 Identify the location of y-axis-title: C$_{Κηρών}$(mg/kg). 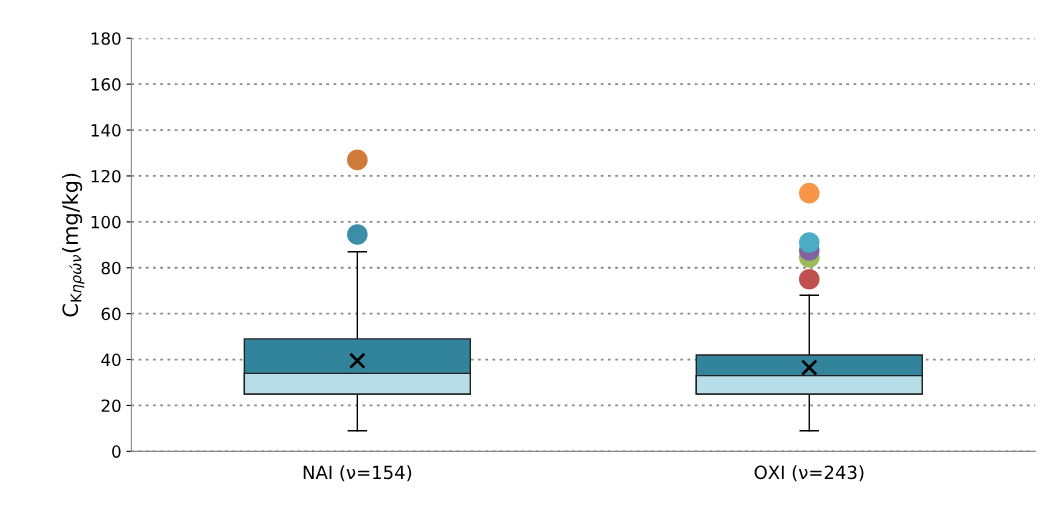
(73, 245).